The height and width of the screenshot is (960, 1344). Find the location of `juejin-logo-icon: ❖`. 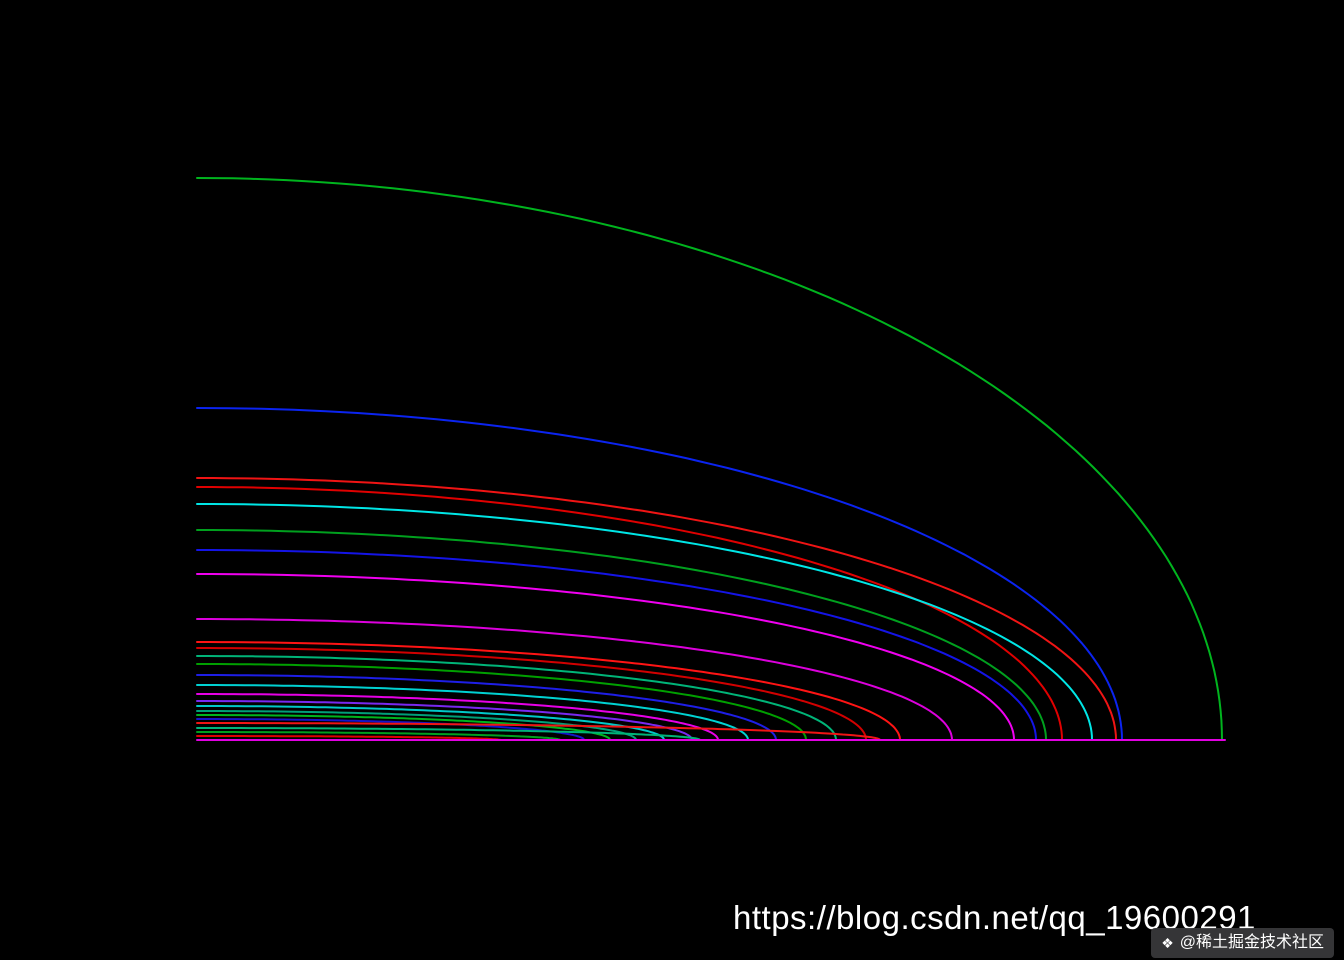

juejin-logo-icon: ❖ is located at coordinates (1167, 943).